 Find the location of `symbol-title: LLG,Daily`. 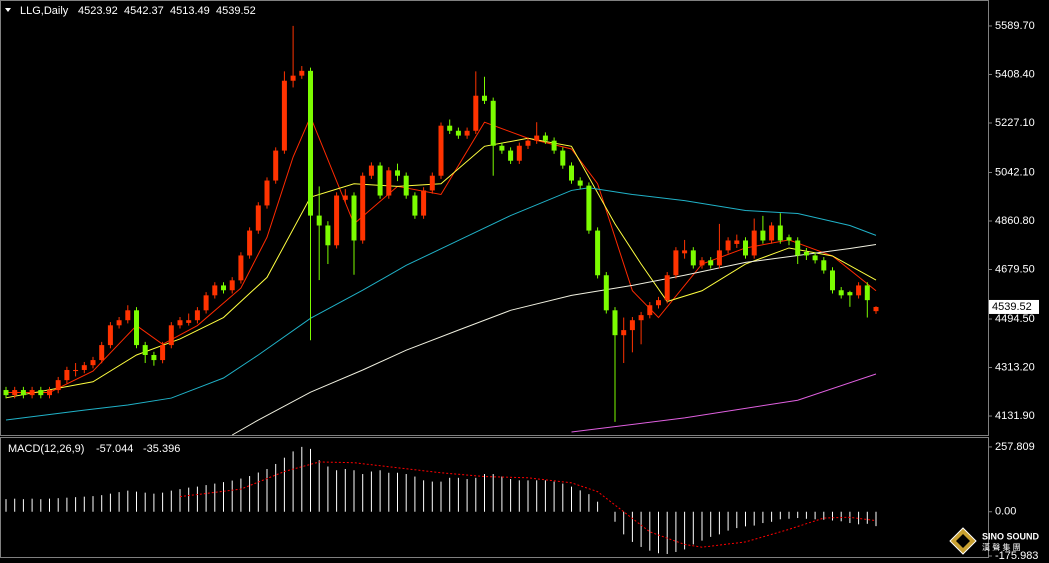

symbol-title: LLG,Daily is located at coordinates (44, 11).